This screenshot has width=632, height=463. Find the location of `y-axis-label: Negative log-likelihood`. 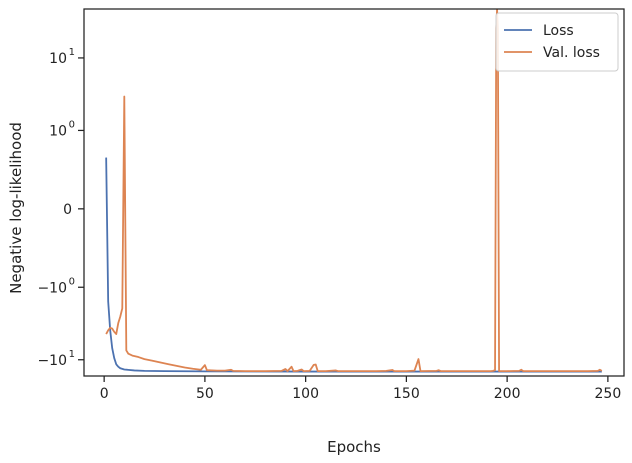

y-axis-label: Negative log-likelihood is located at coordinates (16, 208).